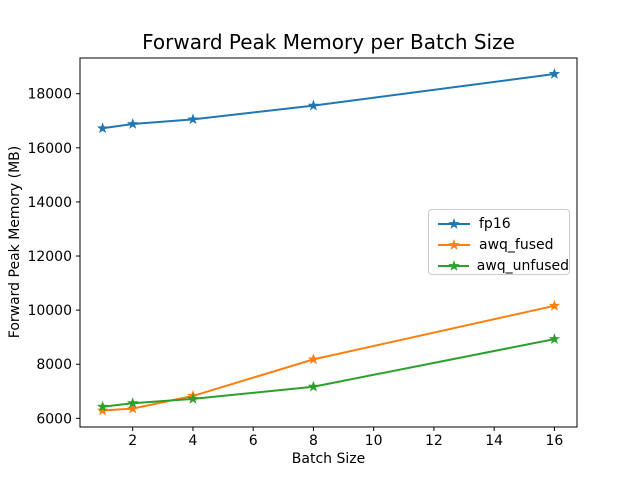 The image size is (640, 480). What do you see at coordinates (516, 244) in the screenshot?
I see `legend-label: awq_fused` at bounding box center [516, 244].